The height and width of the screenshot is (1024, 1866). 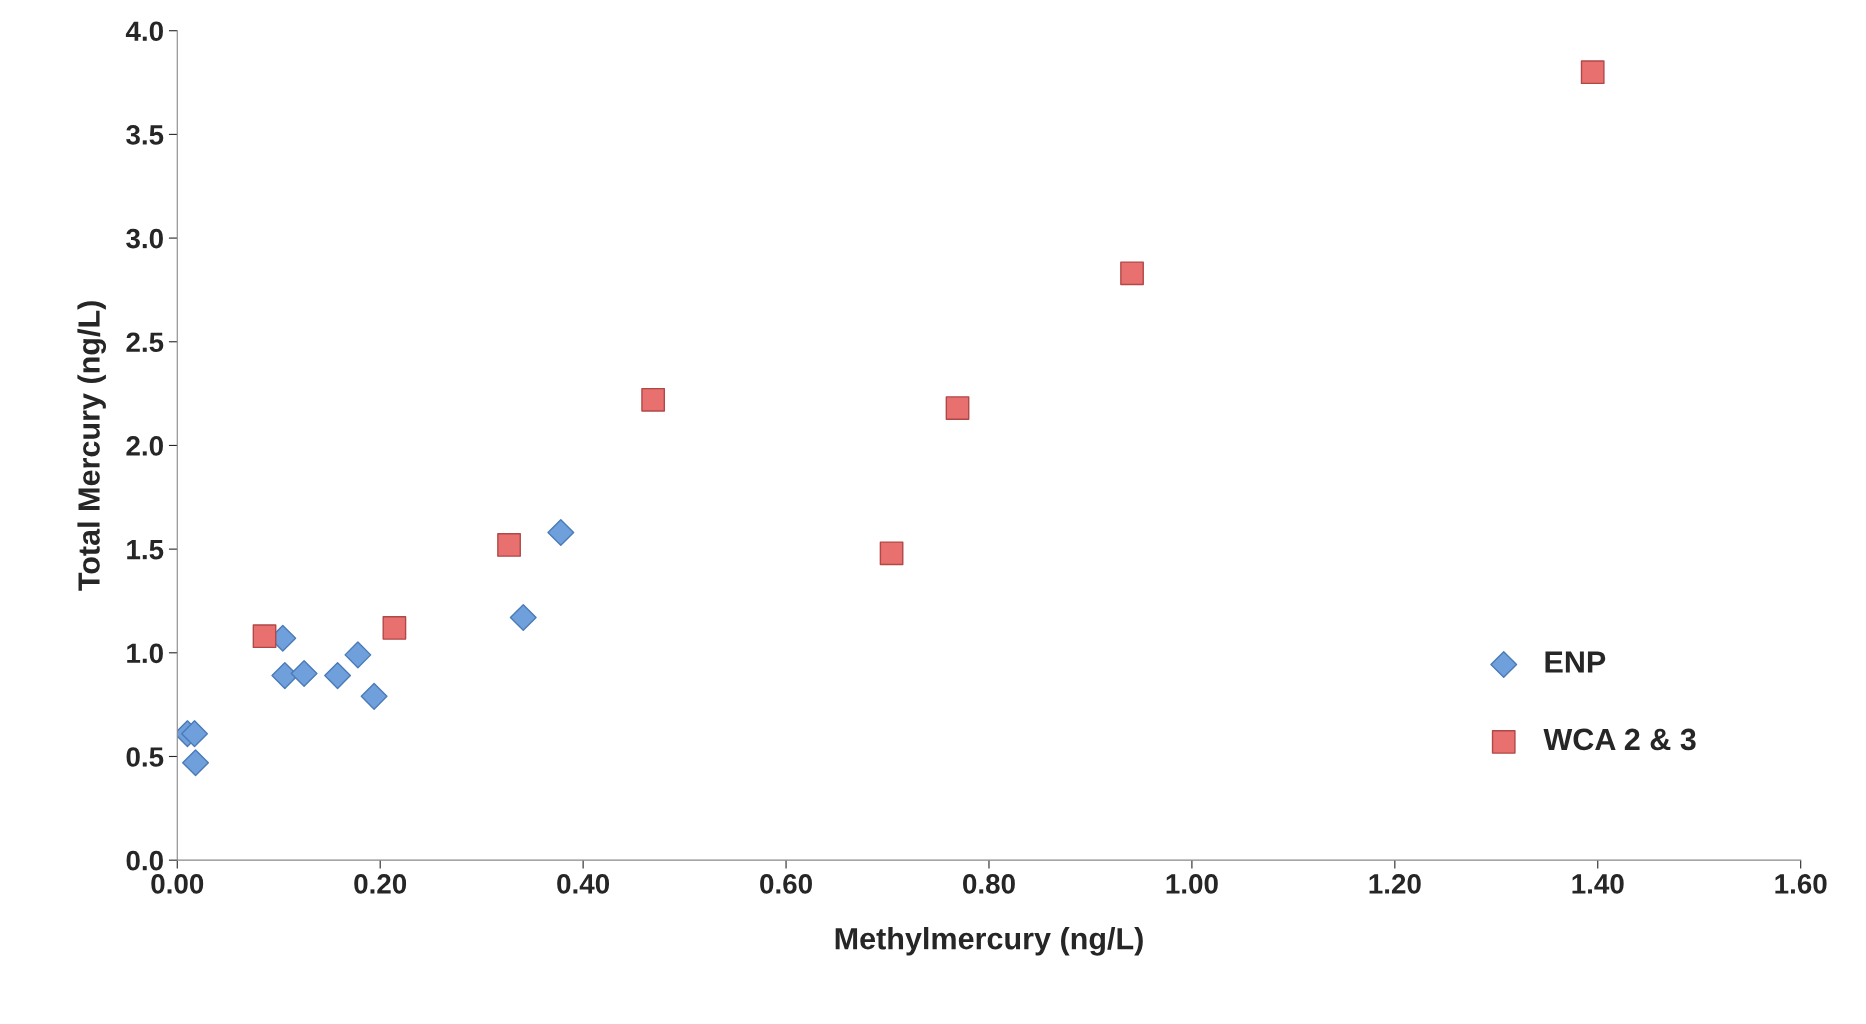 What do you see at coordinates (786, 884) in the screenshot?
I see `x-tick-label: 0.60` at bounding box center [786, 884].